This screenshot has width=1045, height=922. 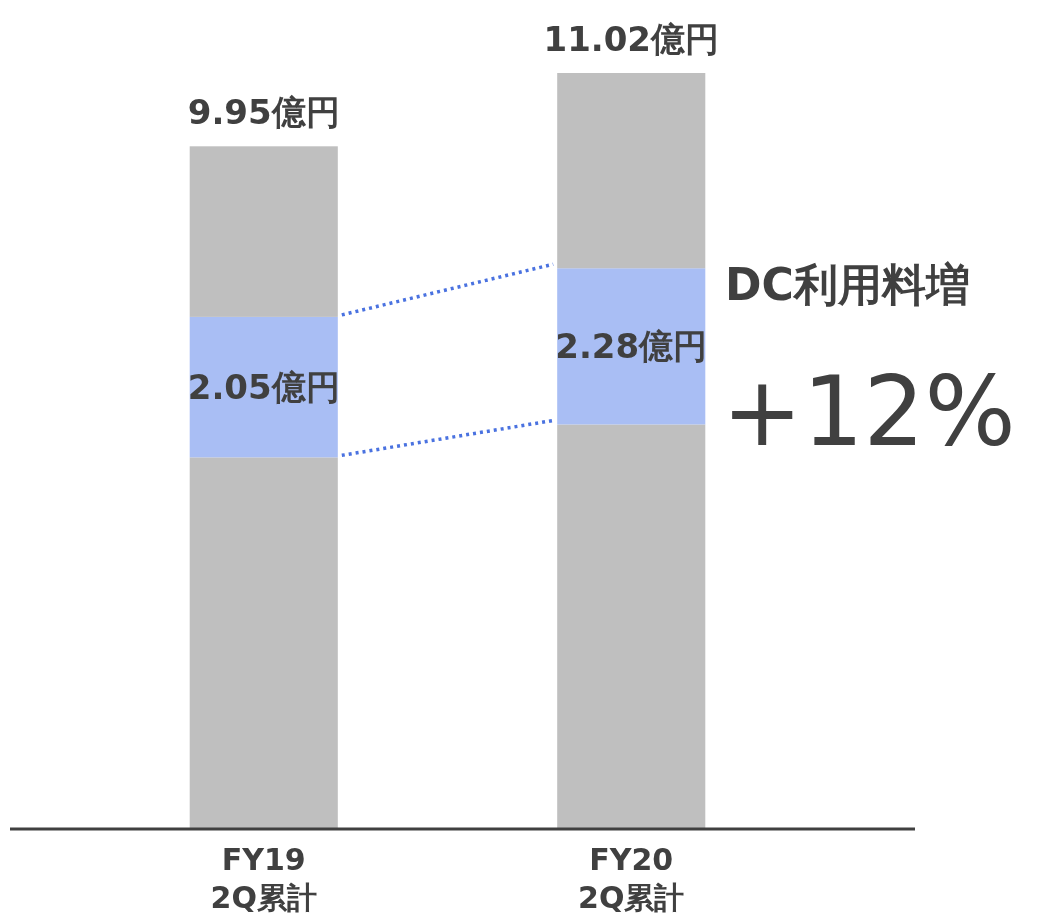 I want to click on data-label: 2.05億円, so click(x=263, y=387).